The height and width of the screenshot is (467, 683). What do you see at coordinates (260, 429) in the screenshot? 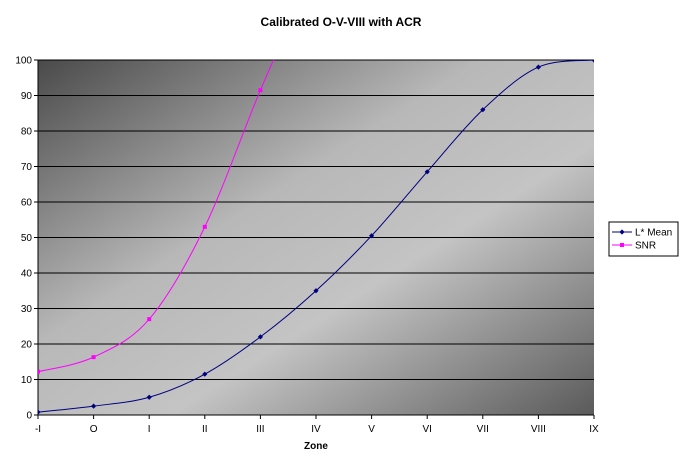
I see `x-tick-label: III` at bounding box center [260, 429].